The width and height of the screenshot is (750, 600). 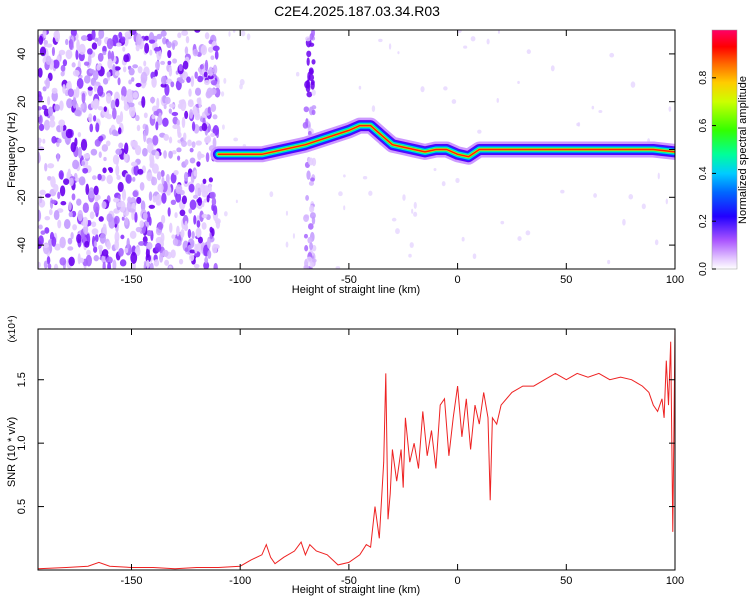 I want to click on y-tick-label: 0, so click(x=22, y=149).